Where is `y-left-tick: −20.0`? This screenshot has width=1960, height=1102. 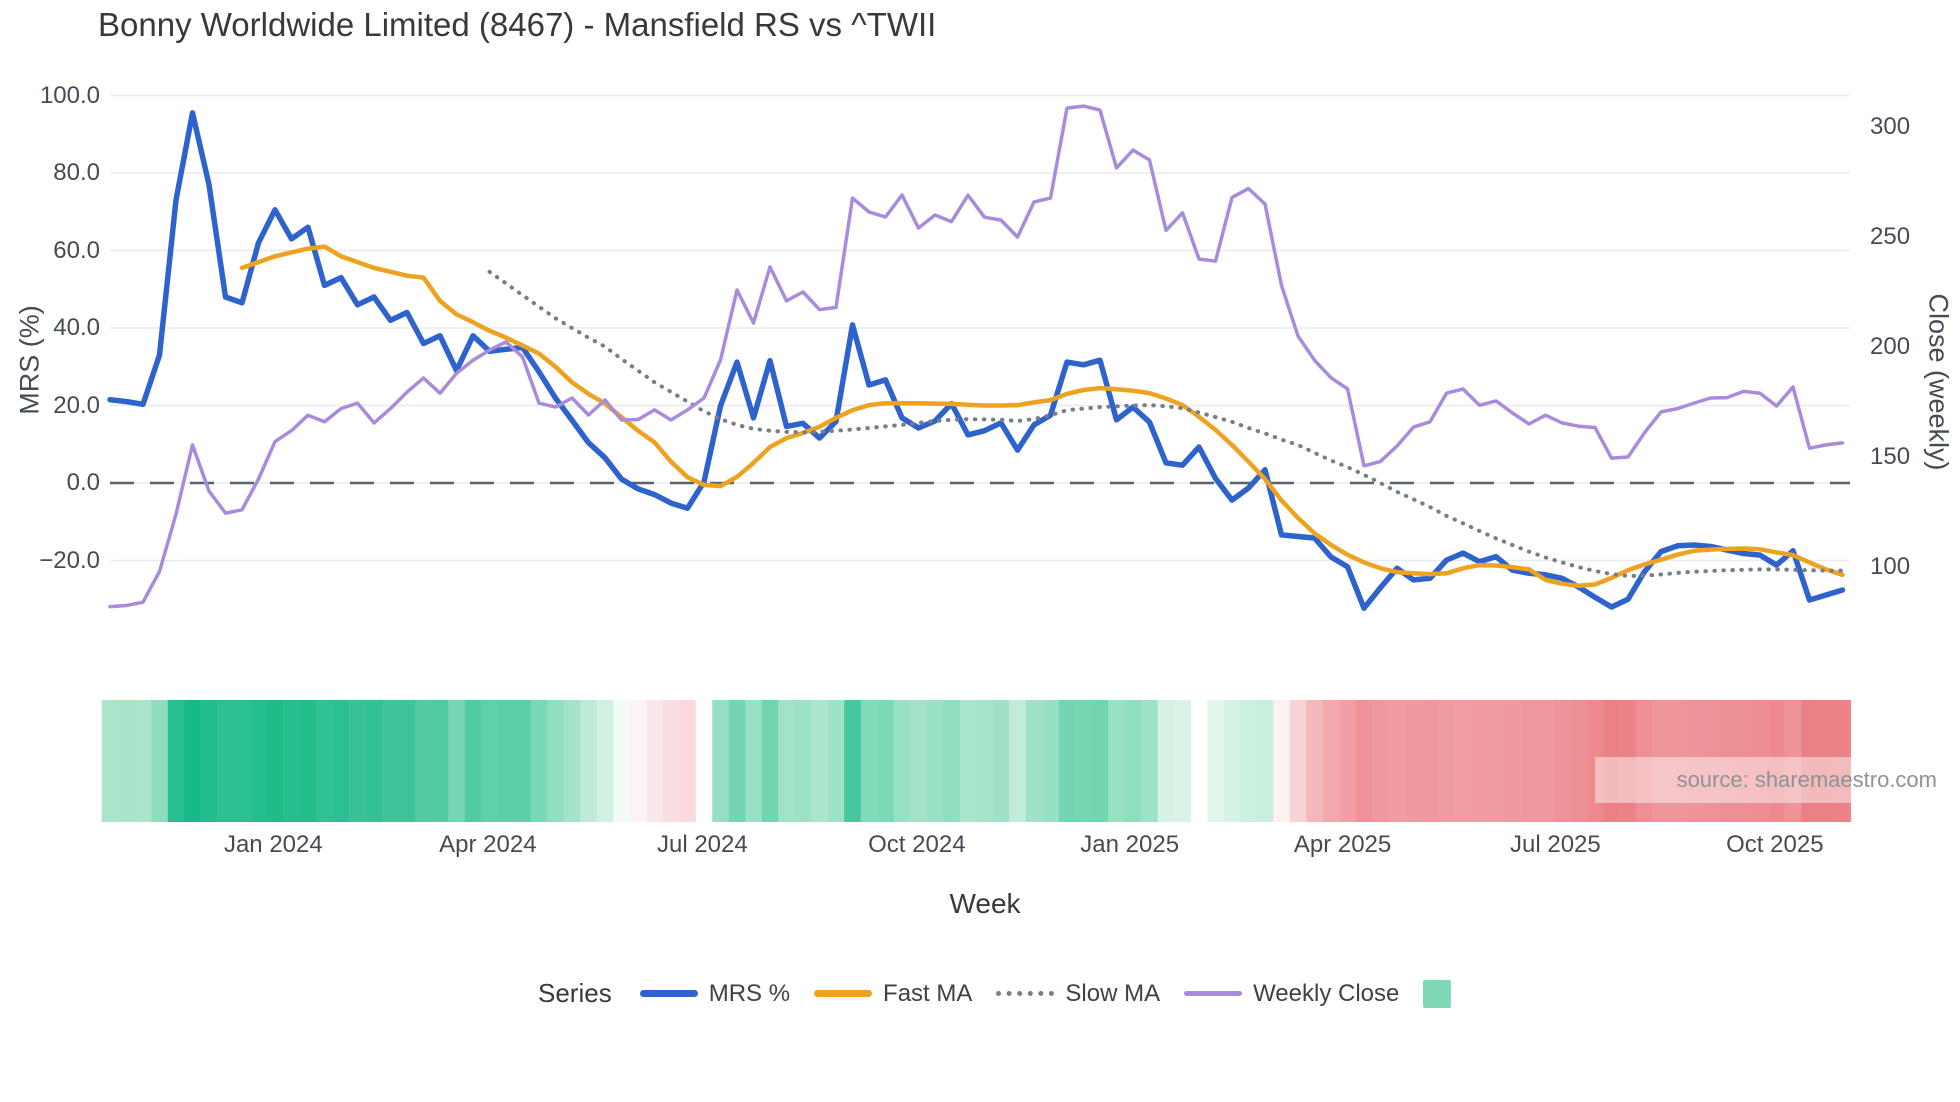 y-left-tick: −20.0 is located at coordinates (69, 560).